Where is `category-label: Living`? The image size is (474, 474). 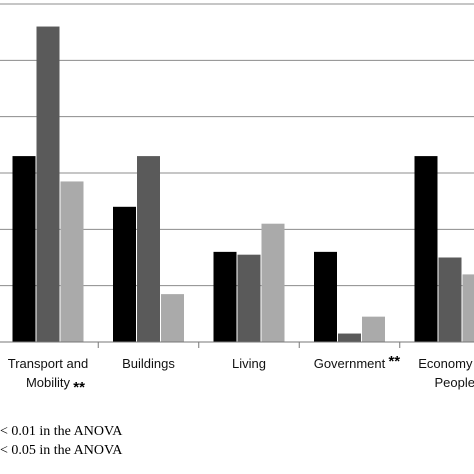
category-label: Living is located at coordinates (249, 363).